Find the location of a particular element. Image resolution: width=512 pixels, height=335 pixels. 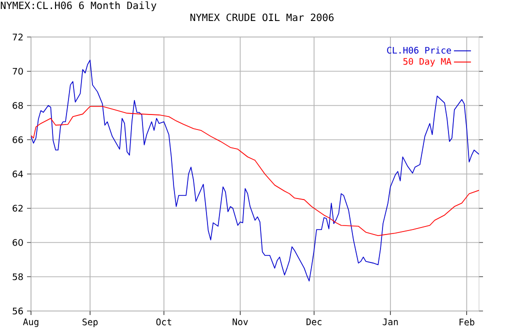

y-tick-label: 62 is located at coordinates (17, 208).